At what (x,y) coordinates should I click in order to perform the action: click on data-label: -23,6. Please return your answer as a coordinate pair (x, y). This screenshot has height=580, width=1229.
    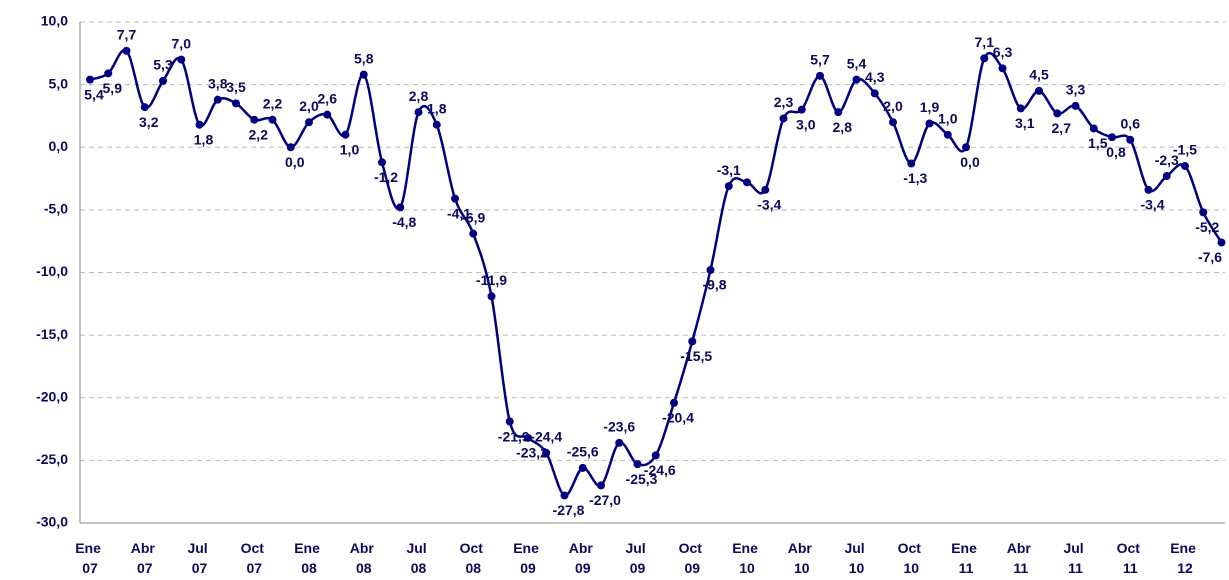
    Looking at the image, I should click on (619, 427).